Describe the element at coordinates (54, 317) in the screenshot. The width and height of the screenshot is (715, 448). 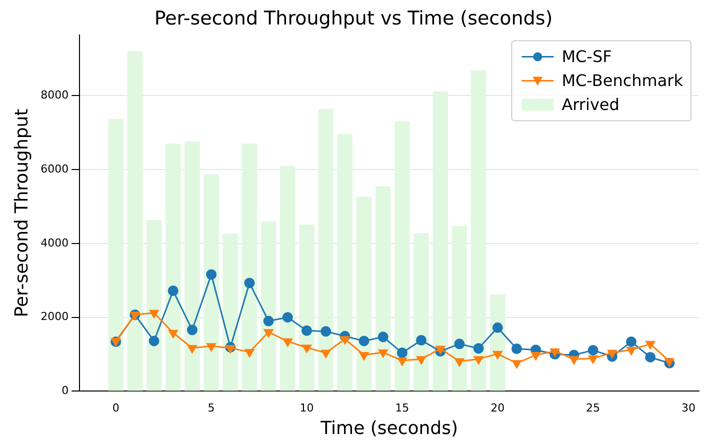
I see `y-tick-label: 2000` at that location.